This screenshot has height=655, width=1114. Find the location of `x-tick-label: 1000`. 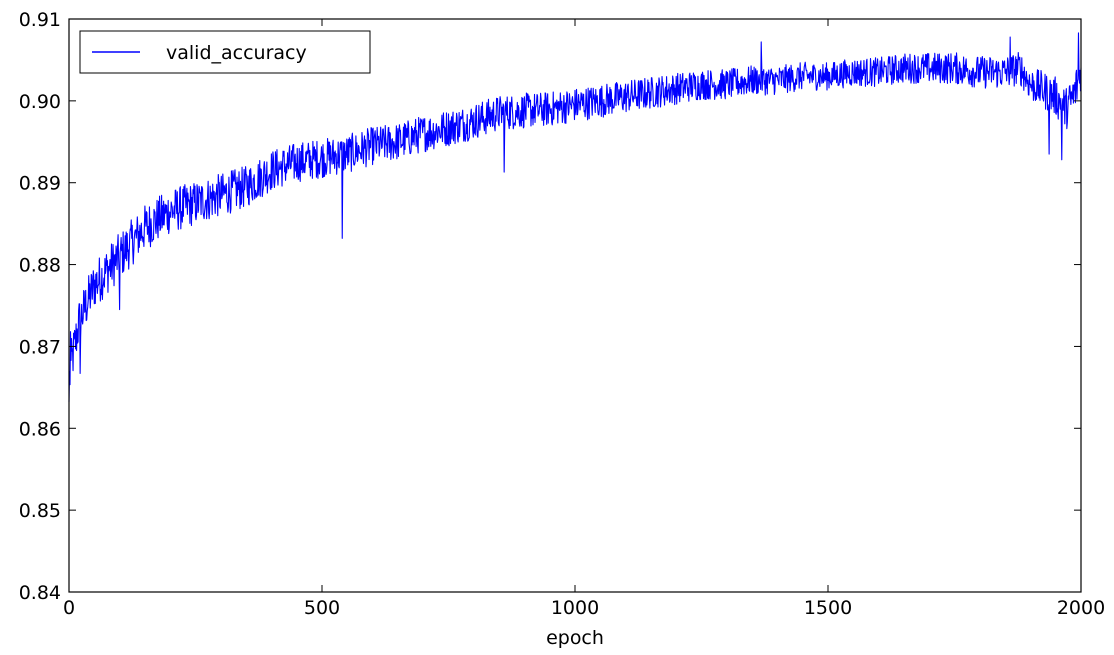

x-tick-label: 1000 is located at coordinates (575, 608).